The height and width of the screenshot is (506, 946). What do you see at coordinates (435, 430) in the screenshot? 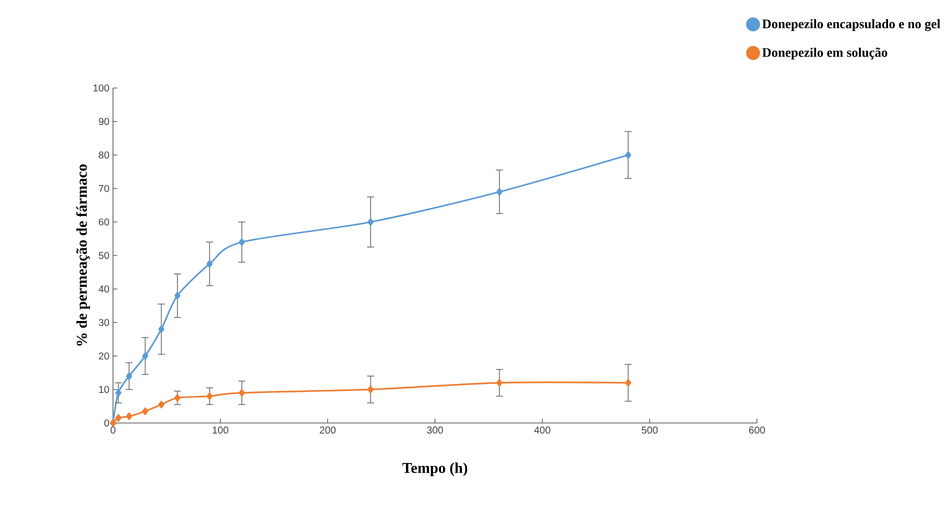
I see `x-tick-label: 300` at bounding box center [435, 430].